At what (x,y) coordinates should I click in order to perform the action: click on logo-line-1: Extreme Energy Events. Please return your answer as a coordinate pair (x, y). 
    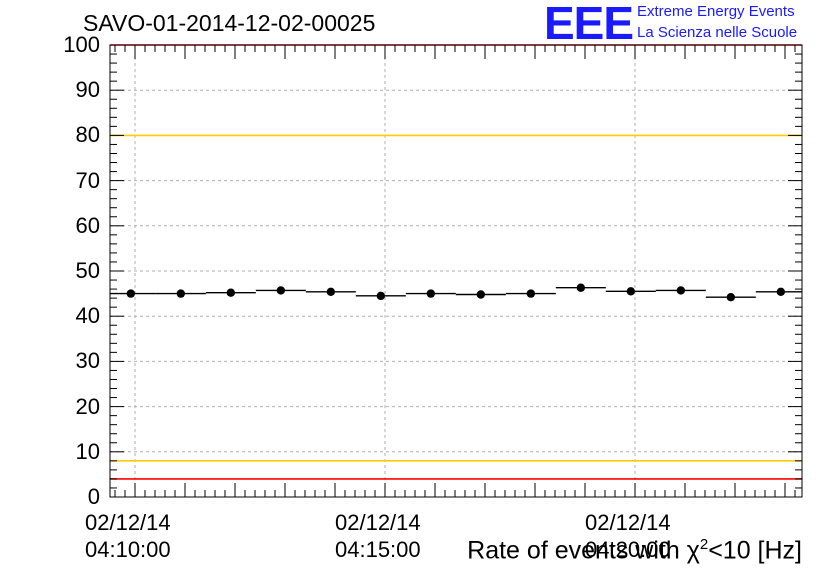
    Looking at the image, I should click on (716, 11).